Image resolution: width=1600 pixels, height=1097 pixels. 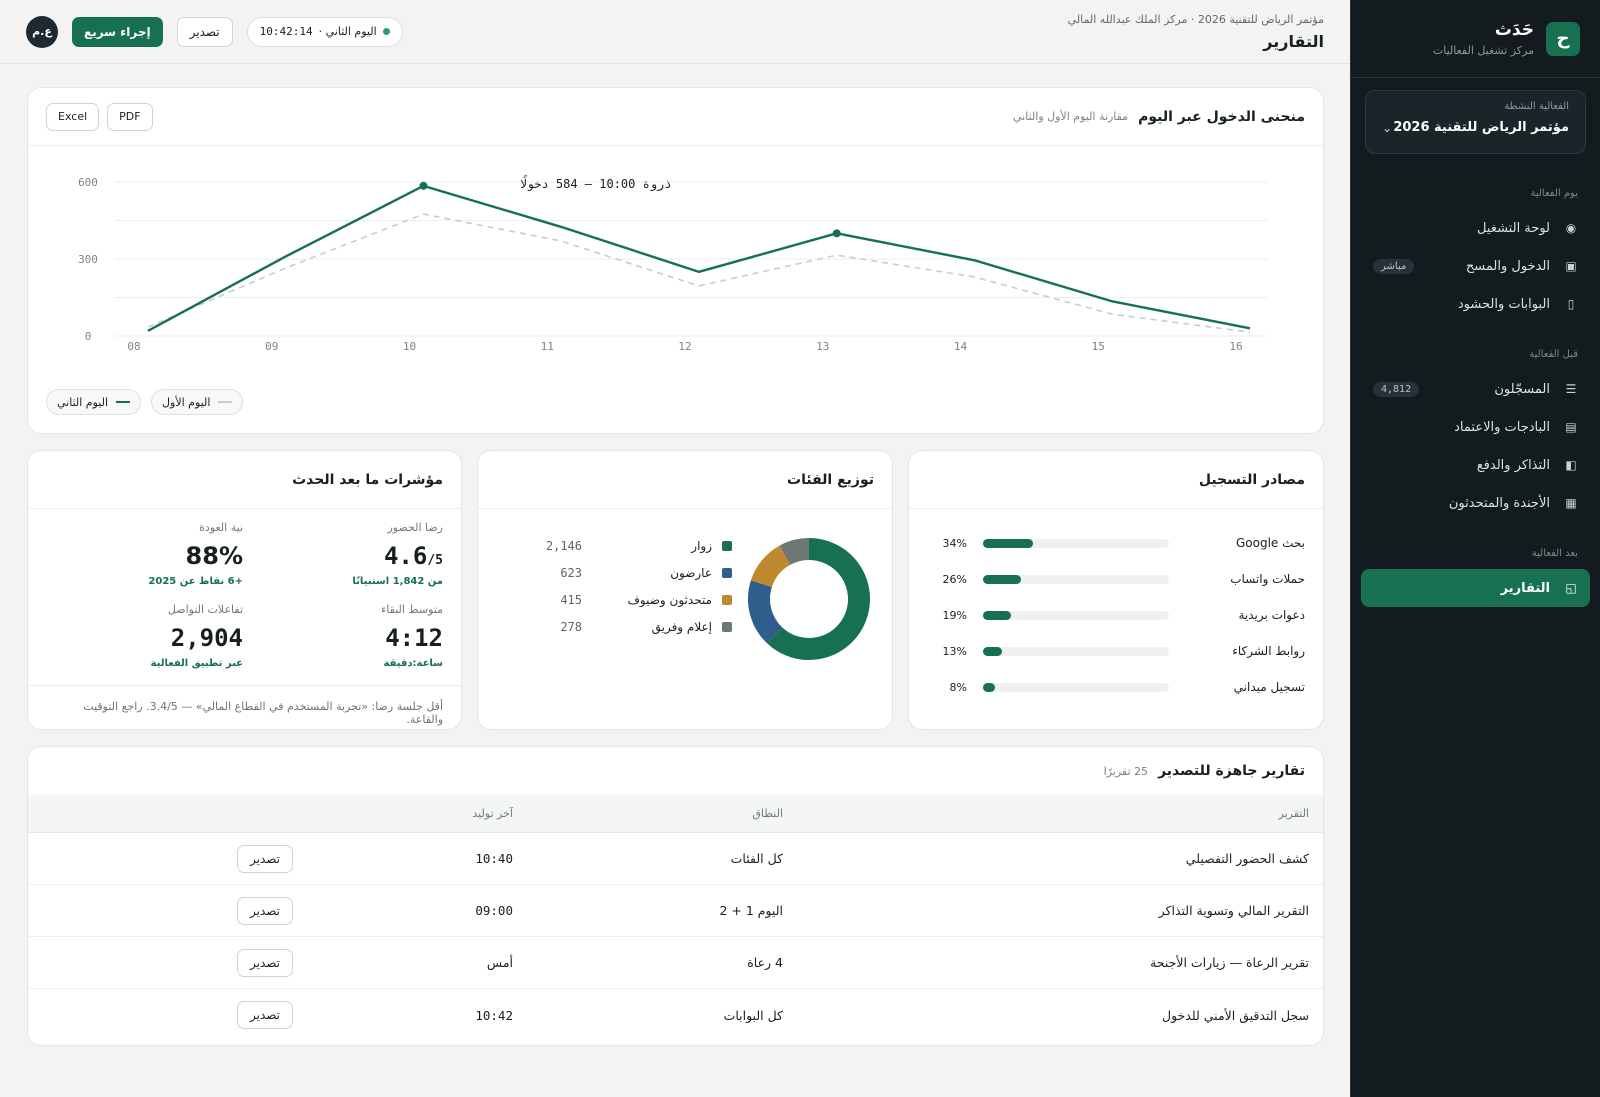 I want to click on kpi-note: عبر تطبيق الفعالية, so click(x=196, y=663).